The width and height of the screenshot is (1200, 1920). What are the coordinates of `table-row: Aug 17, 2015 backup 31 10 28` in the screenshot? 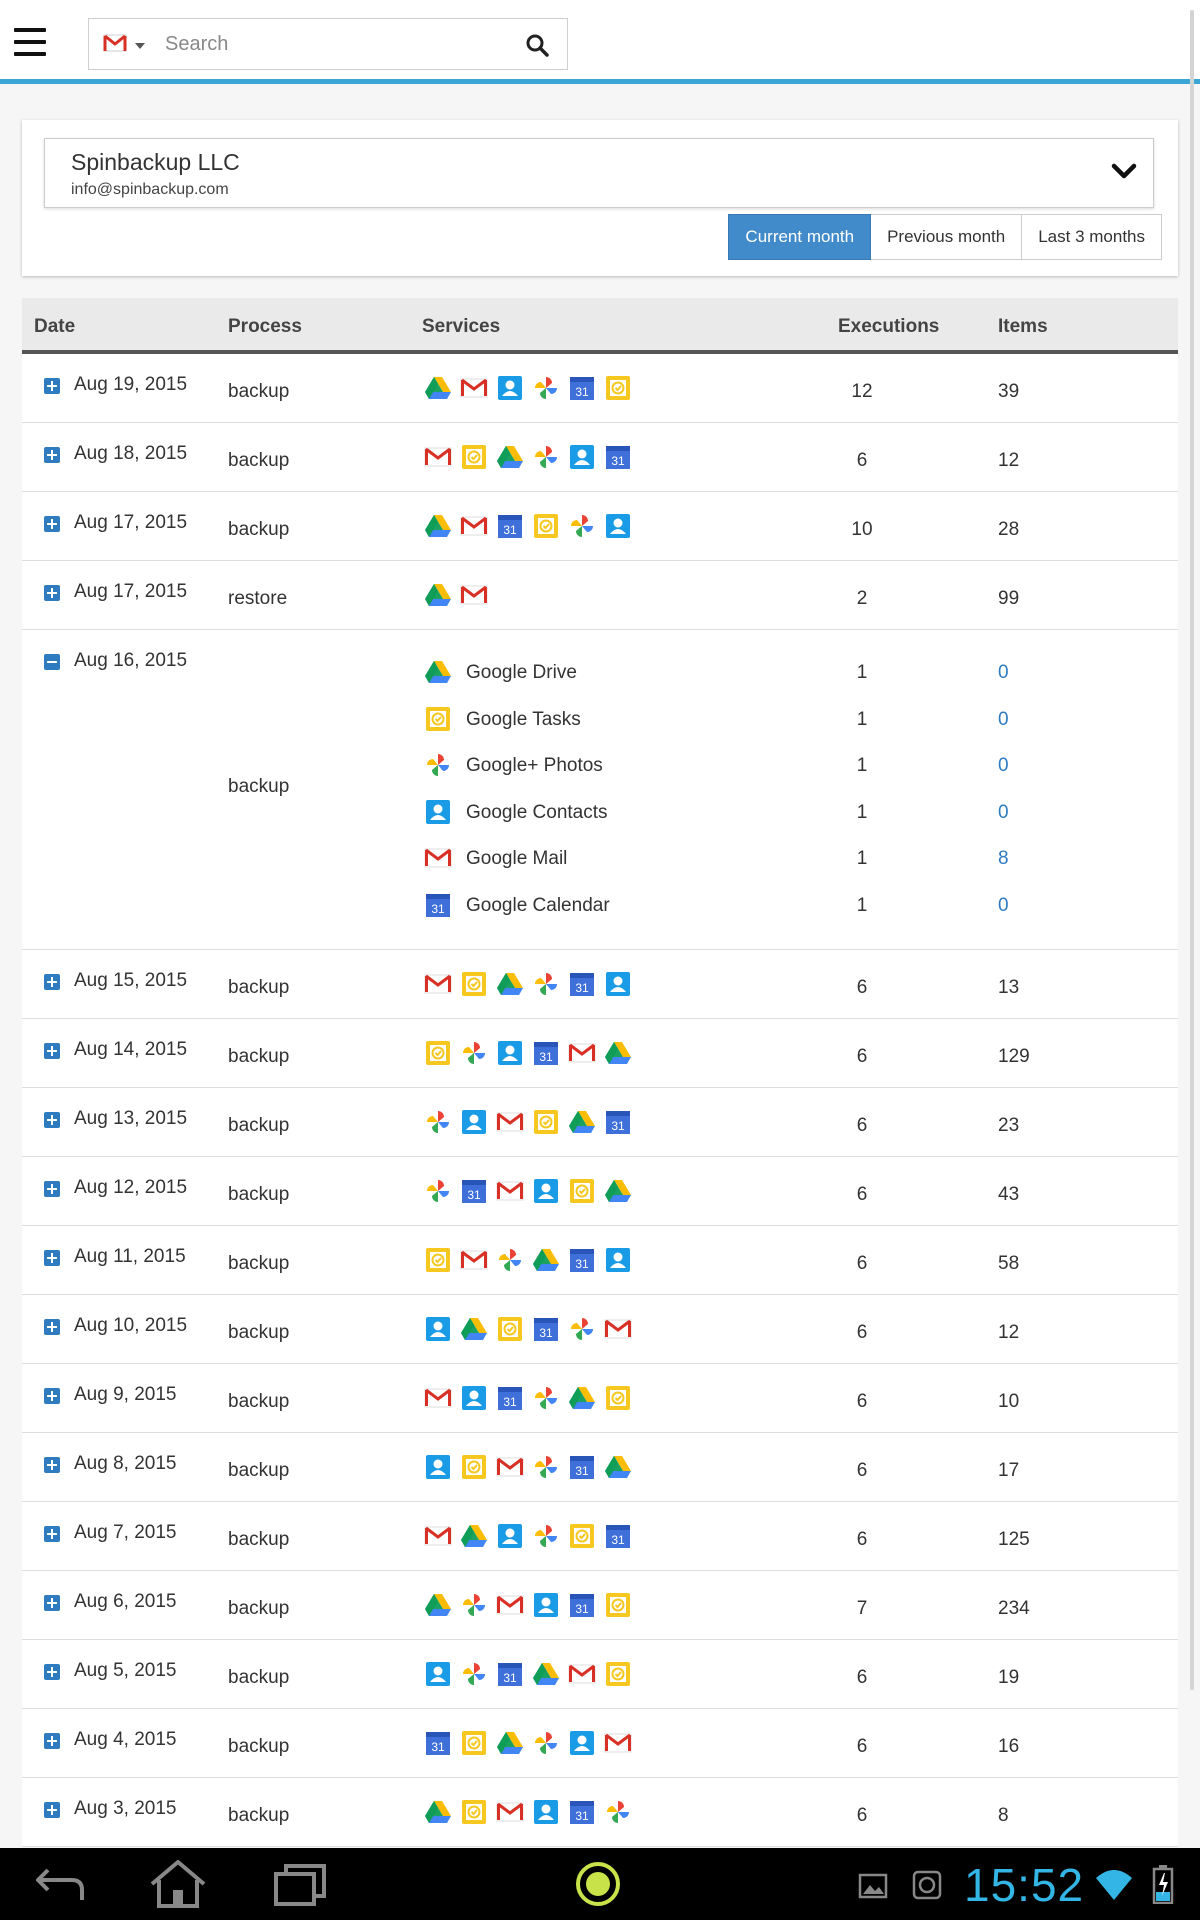 It's located at (600, 526).